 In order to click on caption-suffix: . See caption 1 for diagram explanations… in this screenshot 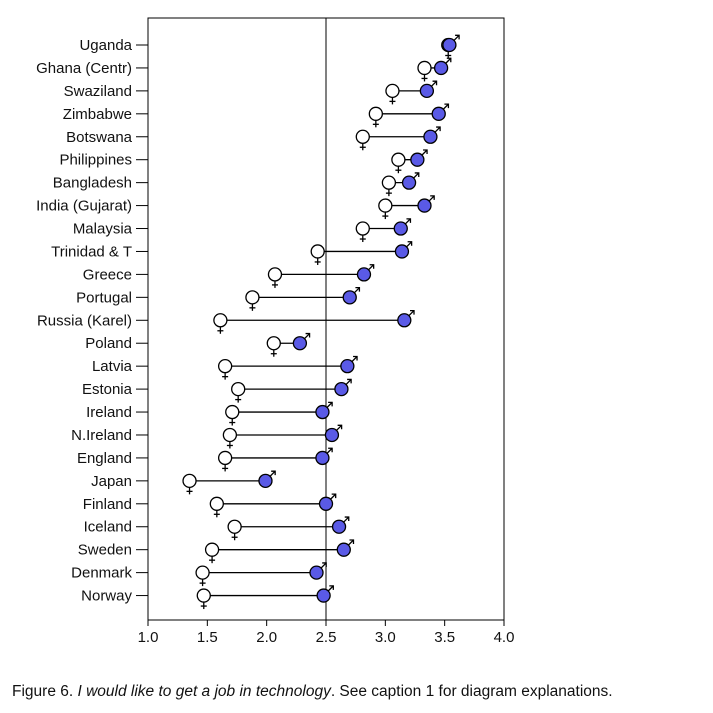, I will do `click(471, 691)`.